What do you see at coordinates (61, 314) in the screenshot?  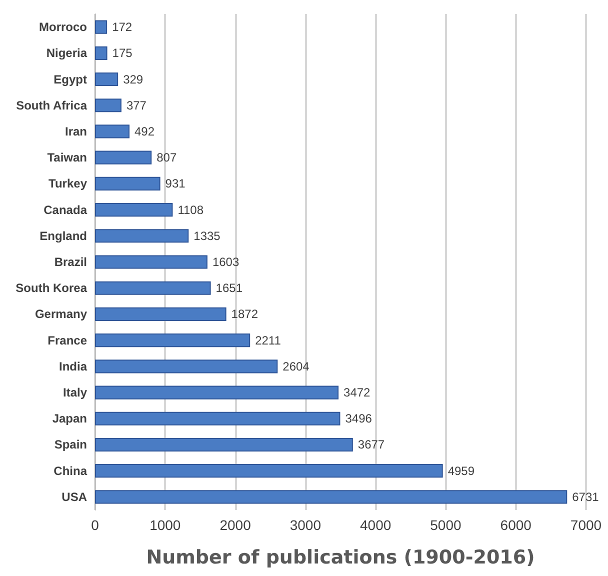 I see `y-tick-label: Germany` at bounding box center [61, 314].